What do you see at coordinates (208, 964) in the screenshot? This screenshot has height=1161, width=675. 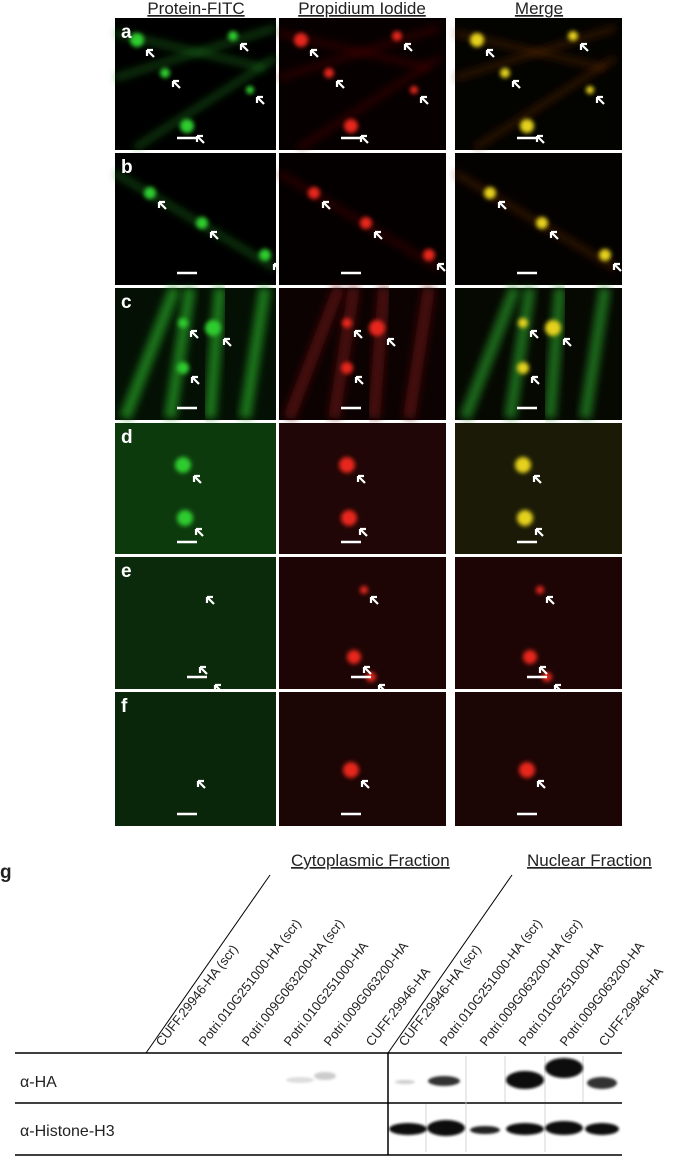 I see `lane-divider` at bounding box center [208, 964].